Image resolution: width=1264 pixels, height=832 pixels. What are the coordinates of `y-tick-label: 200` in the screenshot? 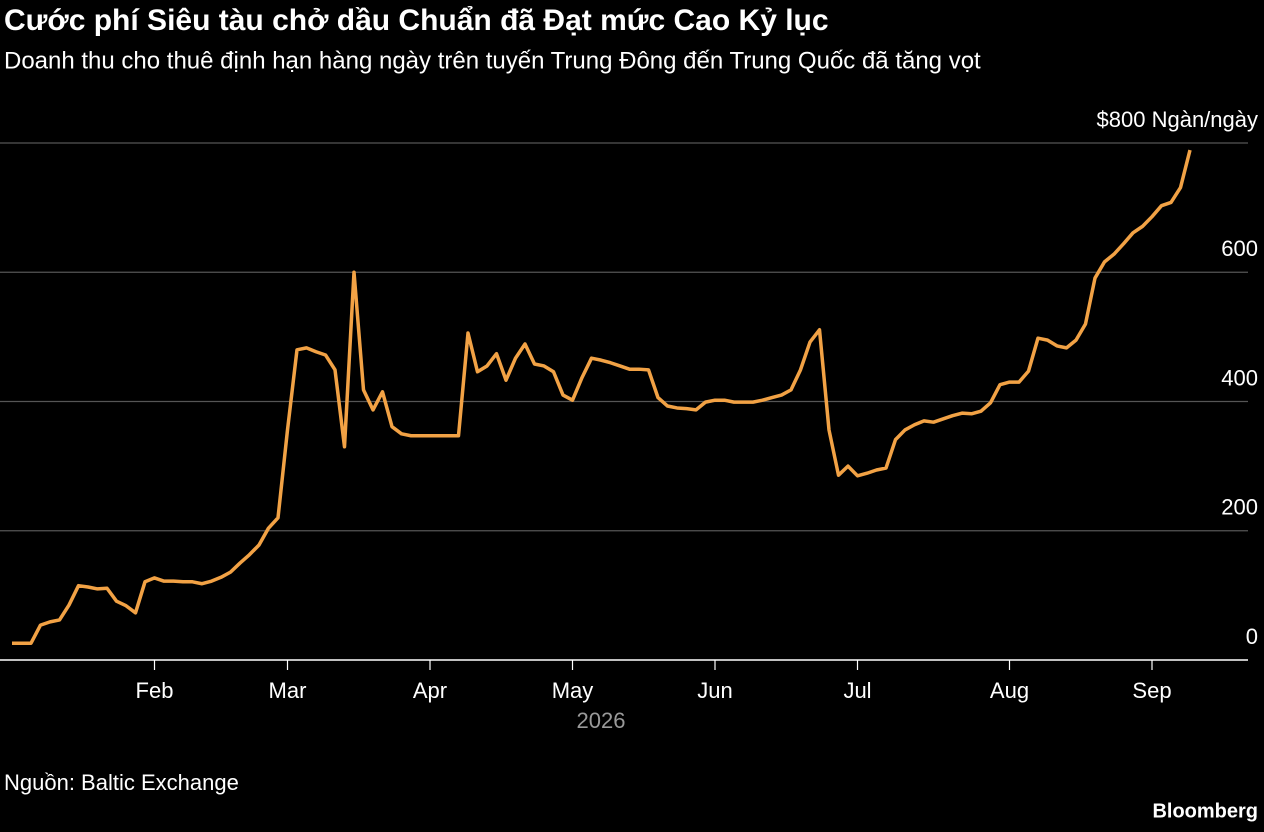 It's located at (1239, 507).